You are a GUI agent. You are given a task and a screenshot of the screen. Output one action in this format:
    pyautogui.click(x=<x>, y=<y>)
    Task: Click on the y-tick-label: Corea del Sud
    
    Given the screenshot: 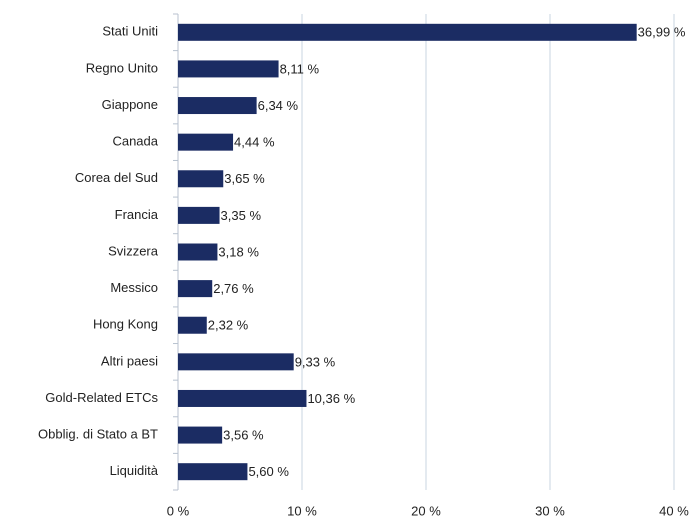 What is the action you would take?
    pyautogui.click(x=116, y=177)
    